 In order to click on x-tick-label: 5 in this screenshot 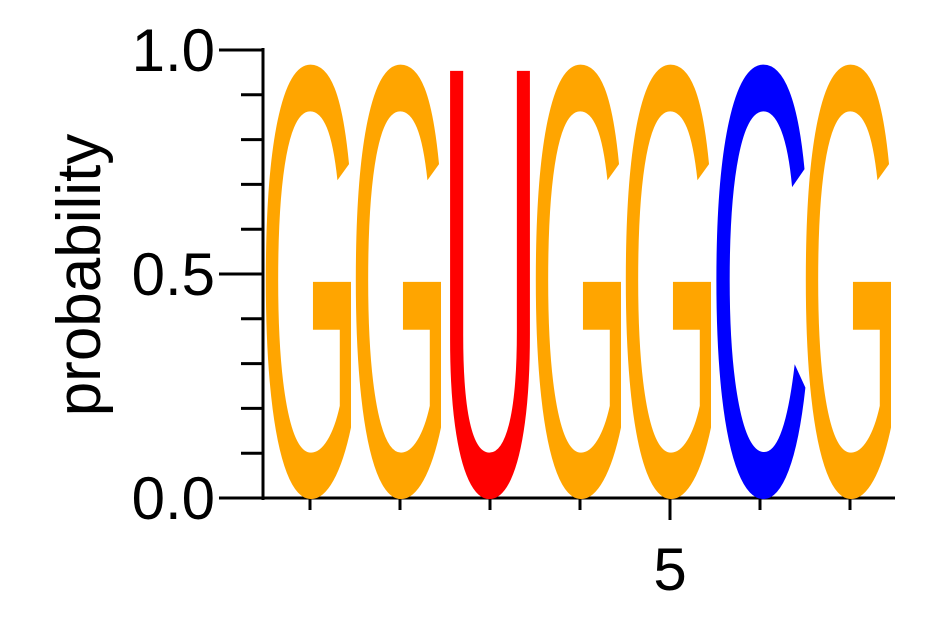, I will do `click(669, 569)`.